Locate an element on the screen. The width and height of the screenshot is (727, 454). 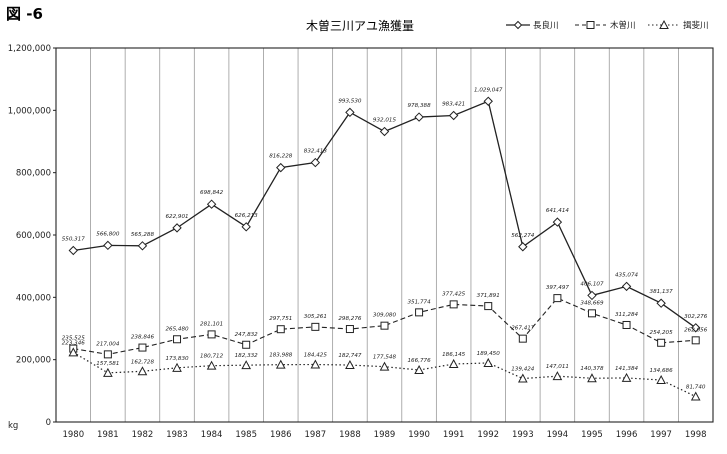
data-label-nagara: 562,274 is located at coordinates (523, 236).